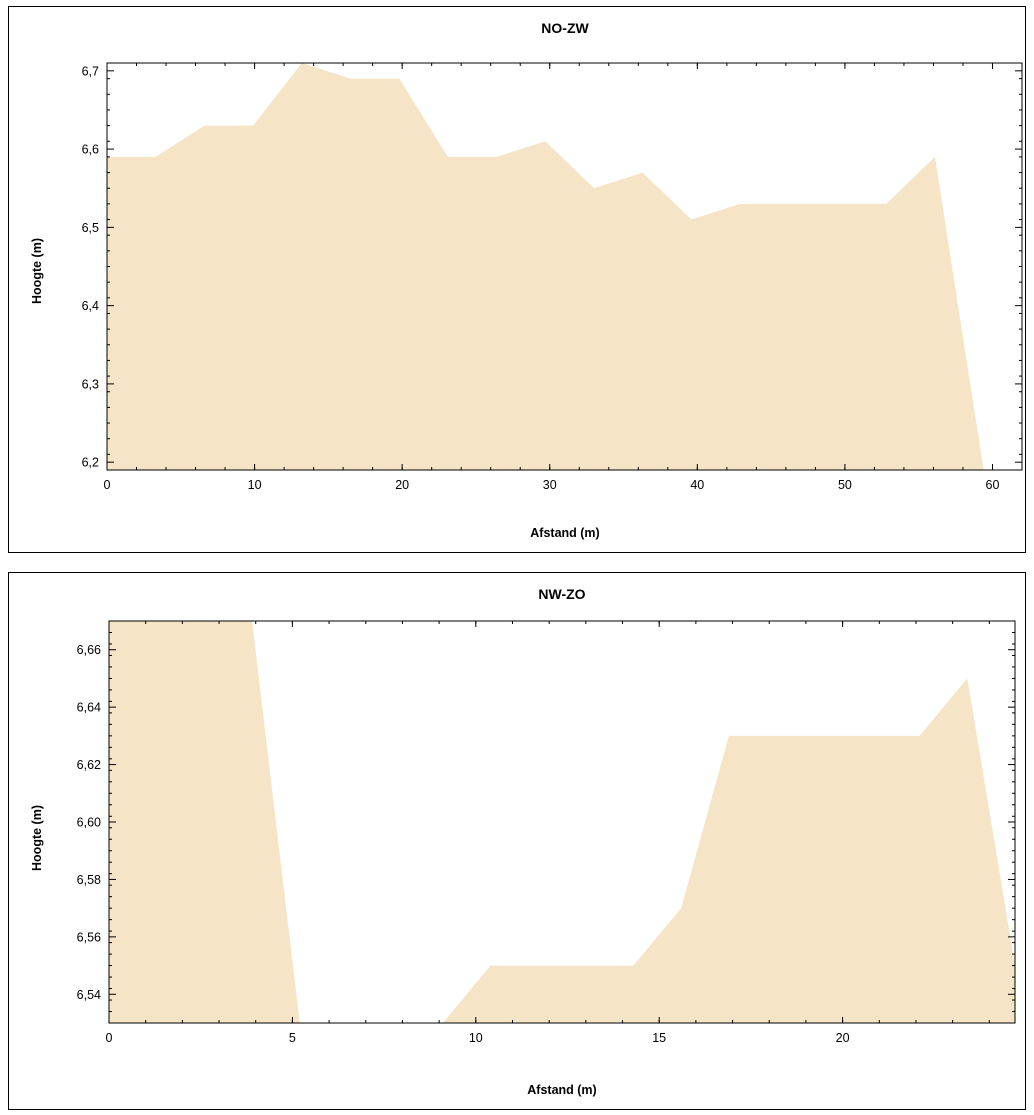 This screenshot has width=1034, height=1115. What do you see at coordinates (845, 485) in the screenshot?
I see `x-tick-label: 50` at bounding box center [845, 485].